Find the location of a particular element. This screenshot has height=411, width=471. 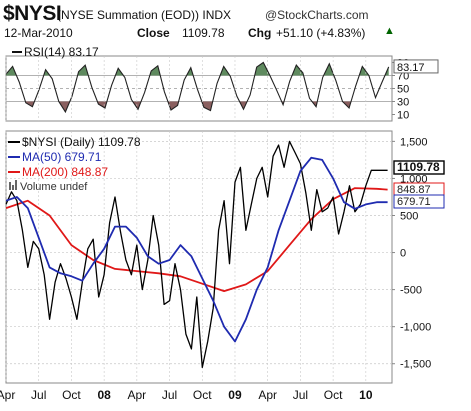

quote-date: 12-Mar-2010 is located at coordinates (38, 33).